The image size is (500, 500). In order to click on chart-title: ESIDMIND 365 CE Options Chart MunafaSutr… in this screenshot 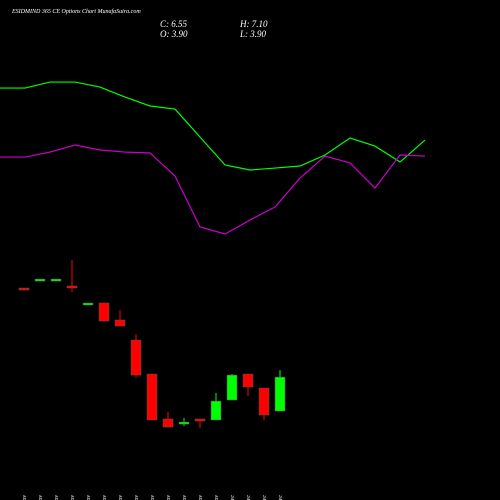, I will do `click(76, 11)`.